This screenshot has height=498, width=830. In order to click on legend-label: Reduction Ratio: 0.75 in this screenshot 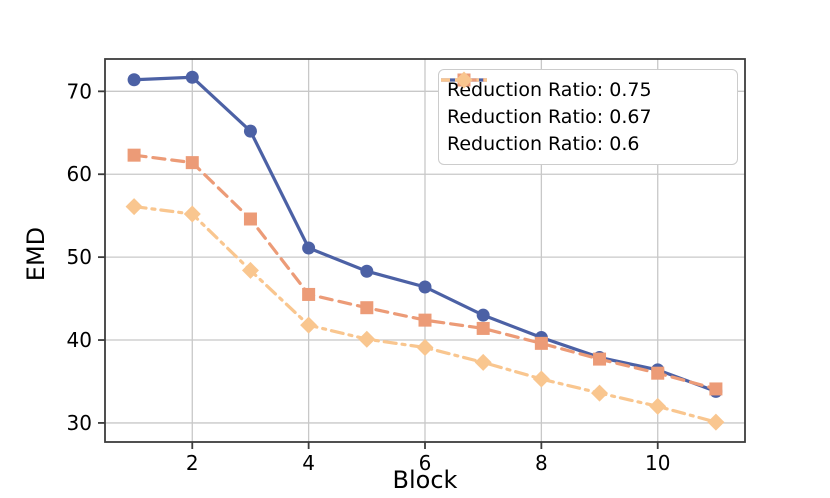, I will do `click(549, 89)`.